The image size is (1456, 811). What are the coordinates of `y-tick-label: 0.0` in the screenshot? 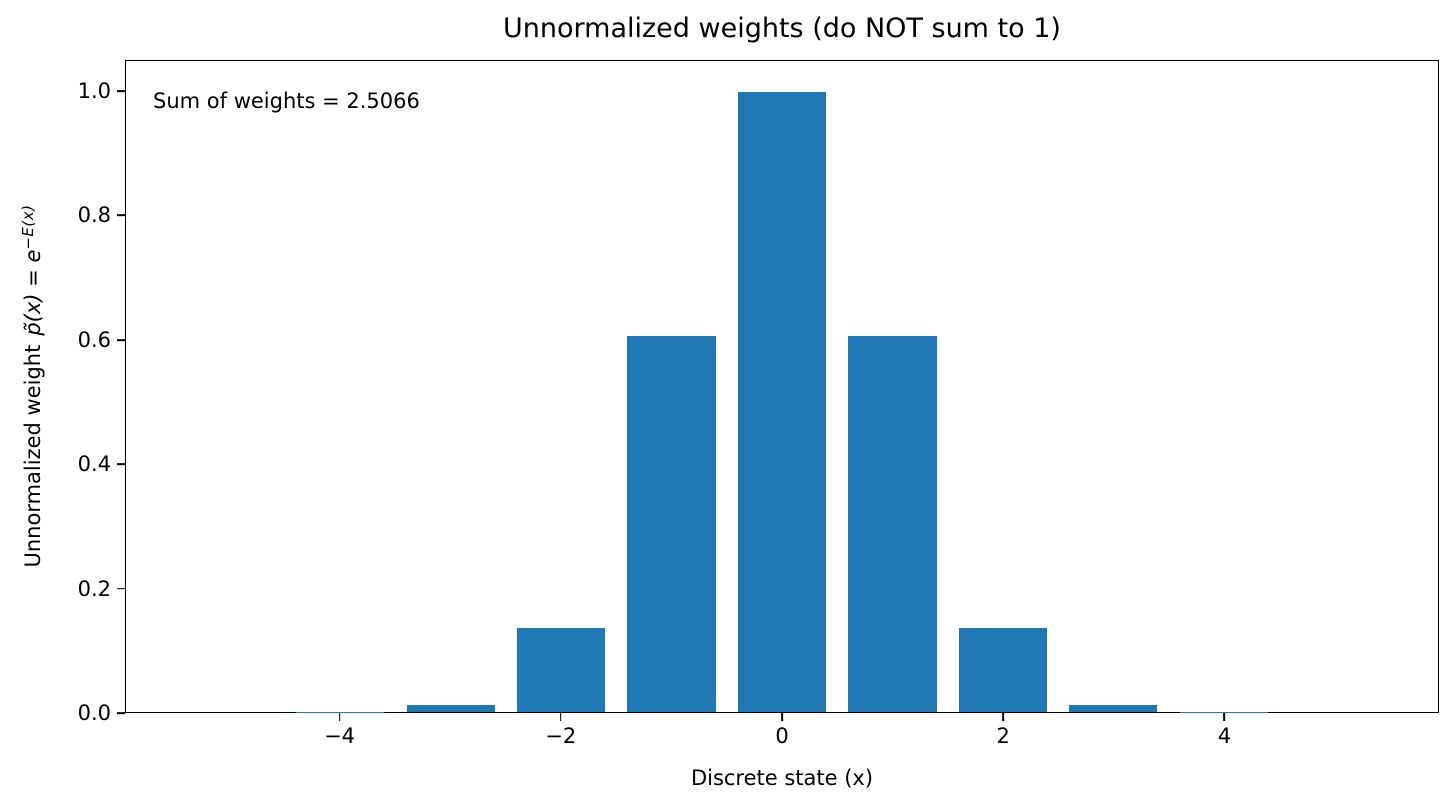 It's located at (94, 713).